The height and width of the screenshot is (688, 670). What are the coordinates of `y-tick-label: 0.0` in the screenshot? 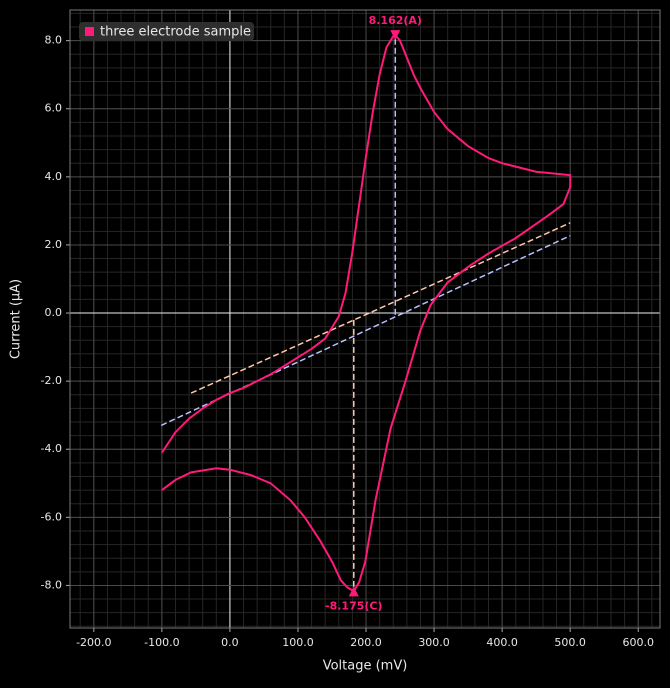 It's located at (54, 312).